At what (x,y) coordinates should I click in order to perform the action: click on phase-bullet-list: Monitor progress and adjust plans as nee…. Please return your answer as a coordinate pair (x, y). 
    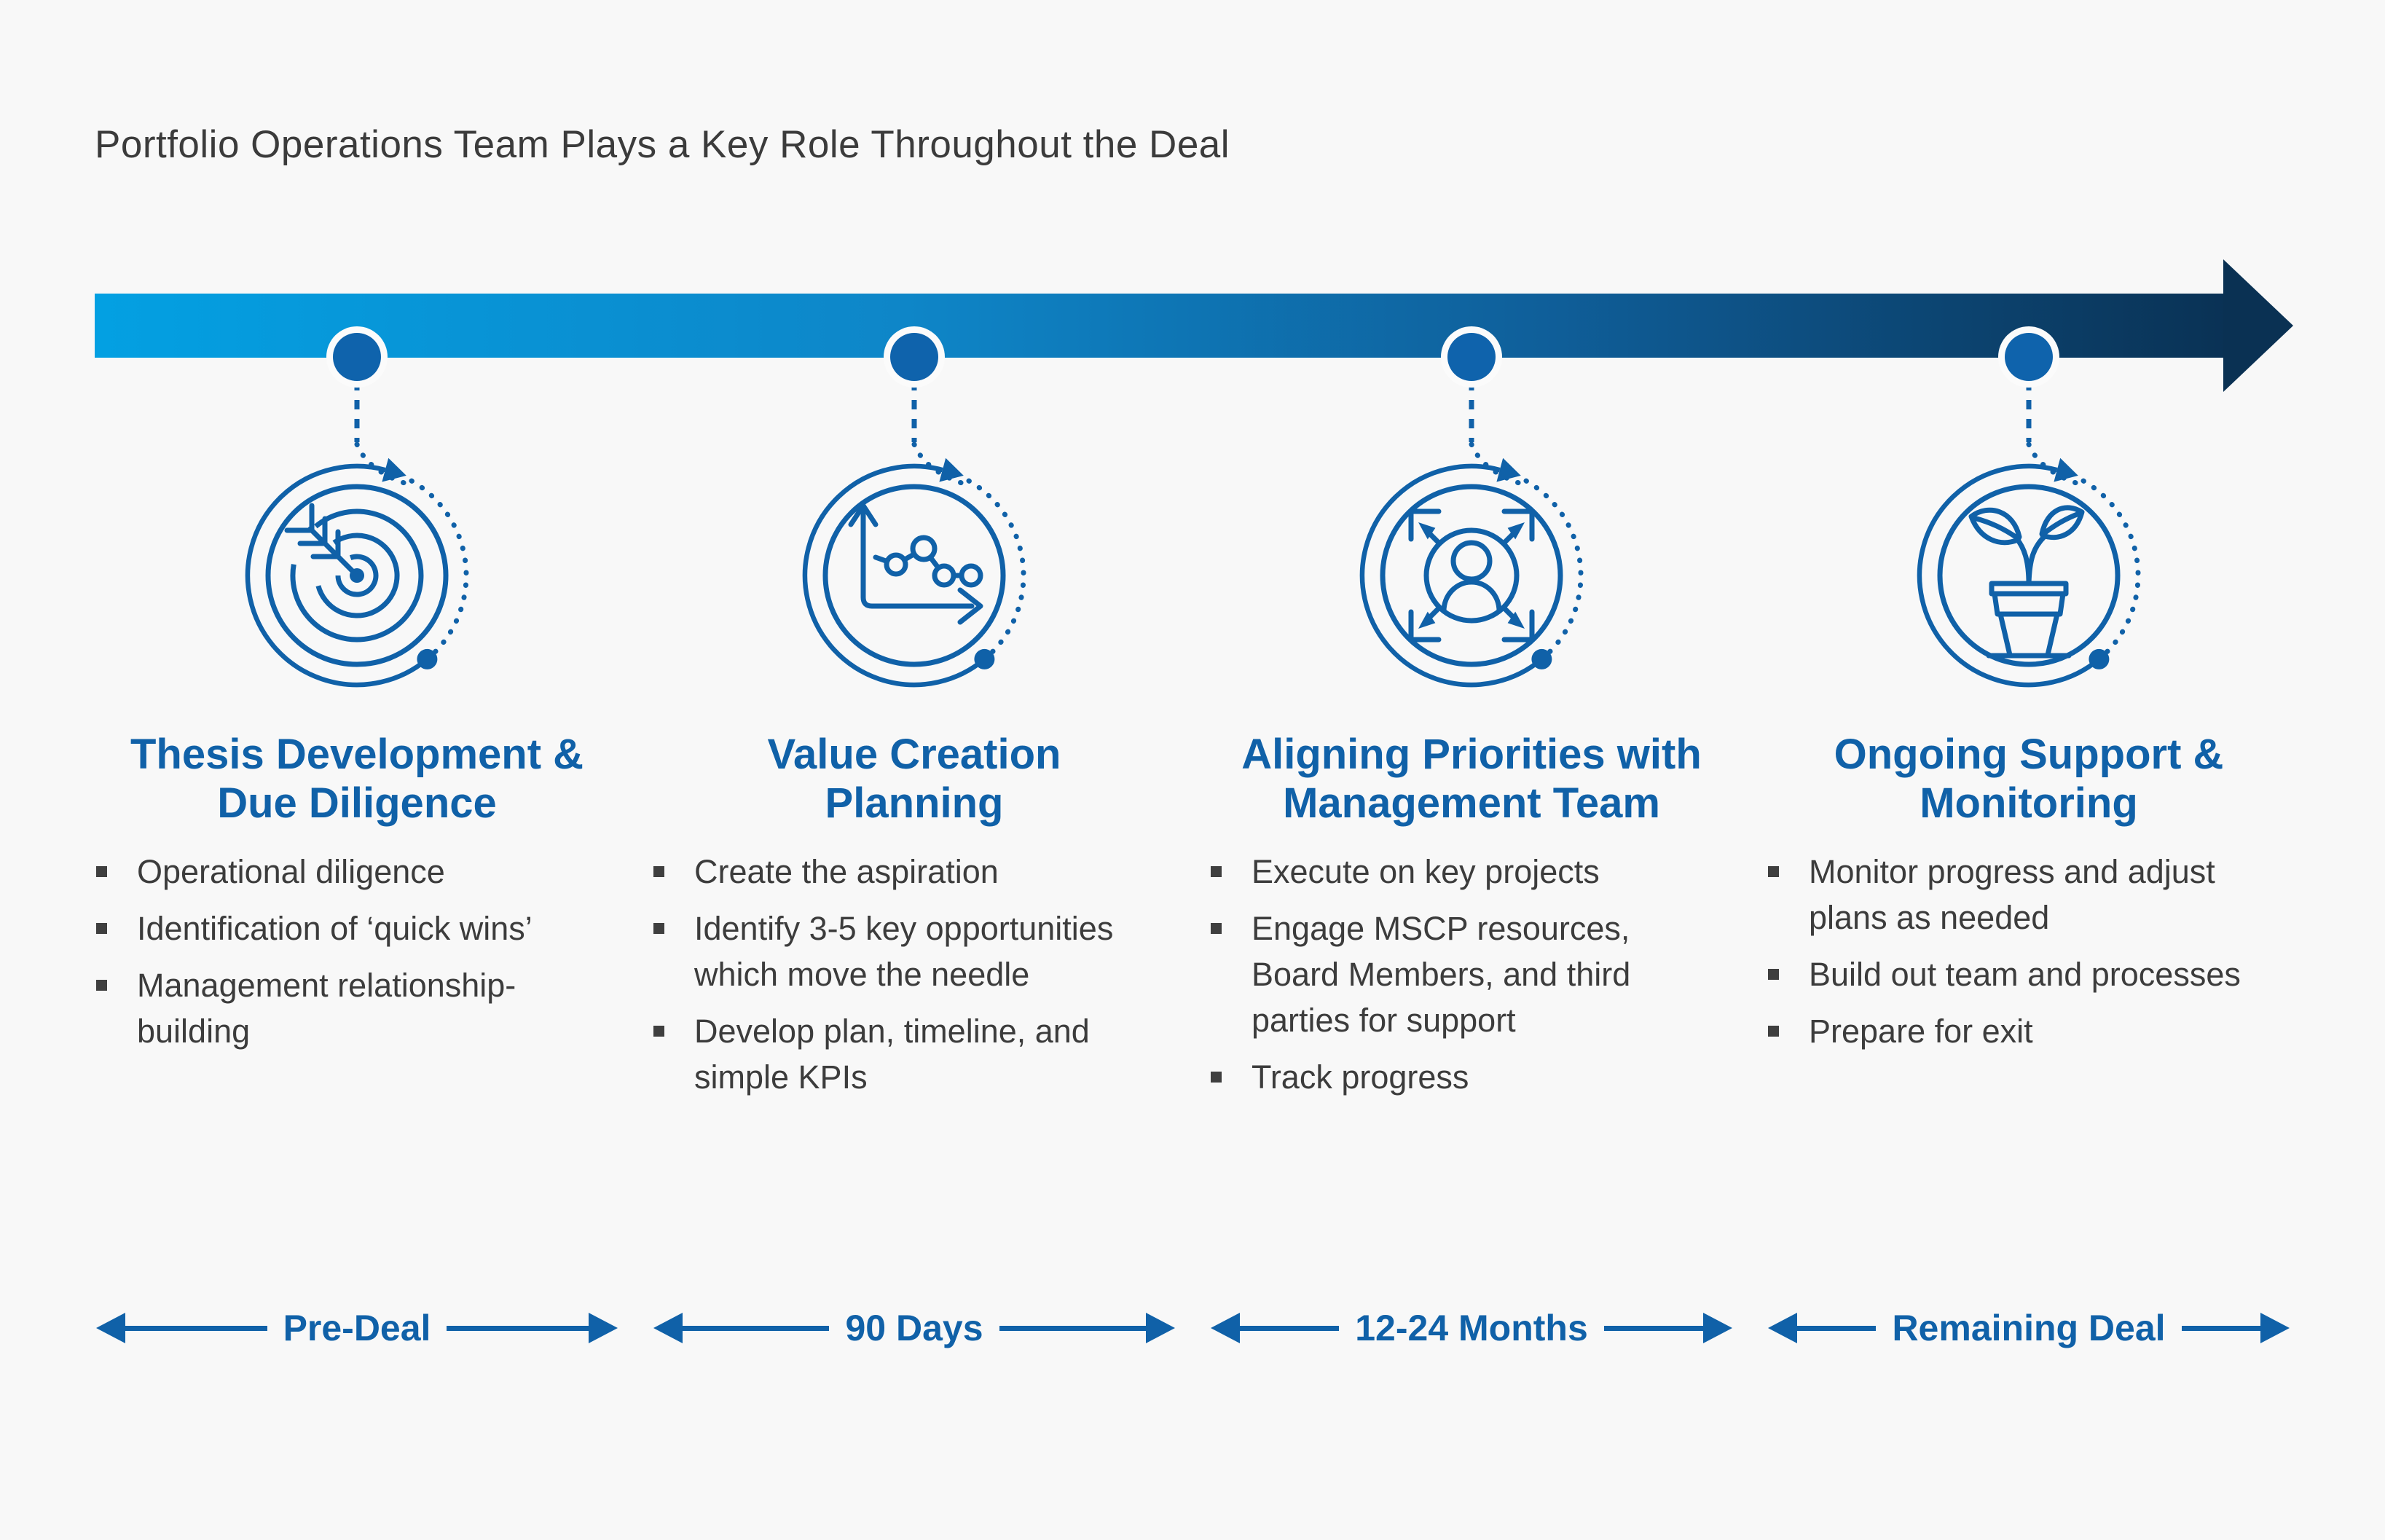
    Looking at the image, I should click on (2021, 957).